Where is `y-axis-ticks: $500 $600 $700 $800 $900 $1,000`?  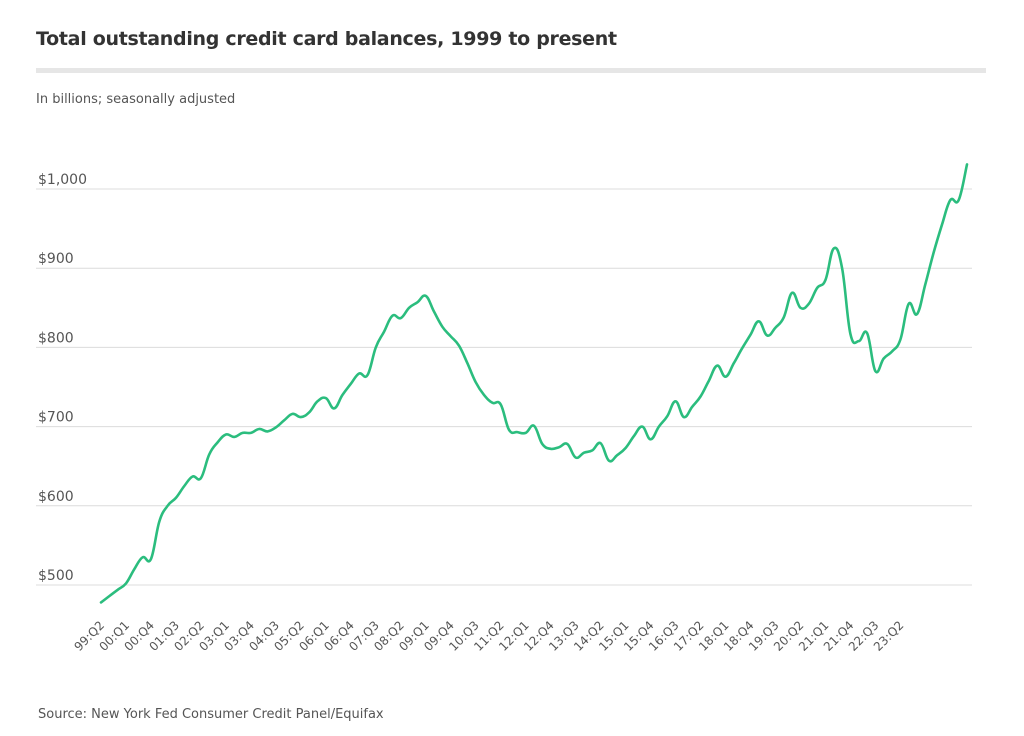
y-axis-ticks: $500 $600 $700 $800 $900 $1,000 is located at coordinates (62, 378).